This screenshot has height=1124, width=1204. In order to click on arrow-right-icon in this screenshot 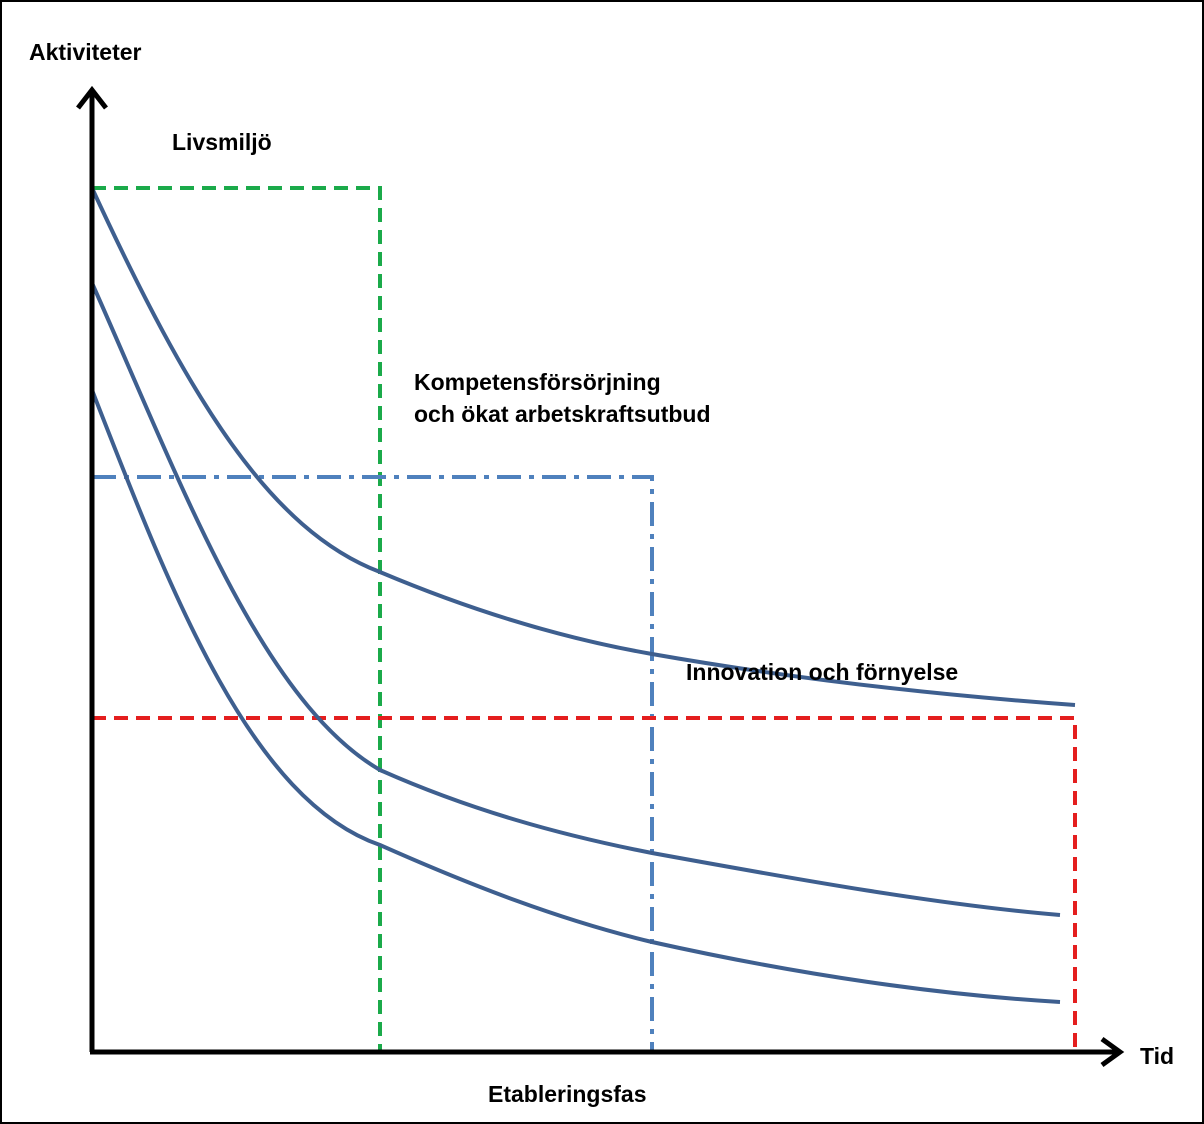, I will do `click(1112, 1052)`.